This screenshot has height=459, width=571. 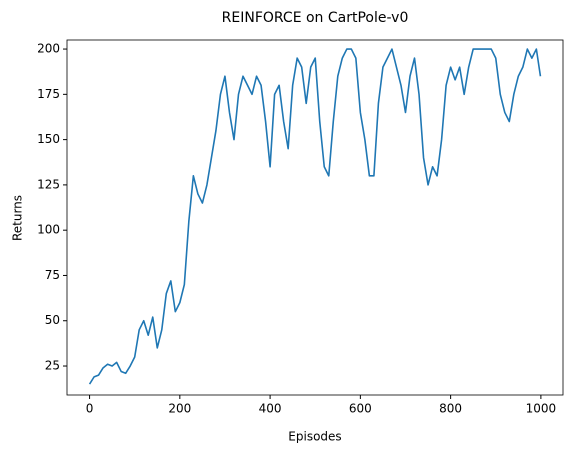 I want to click on y-tick-label: 125, so click(x=48, y=184).